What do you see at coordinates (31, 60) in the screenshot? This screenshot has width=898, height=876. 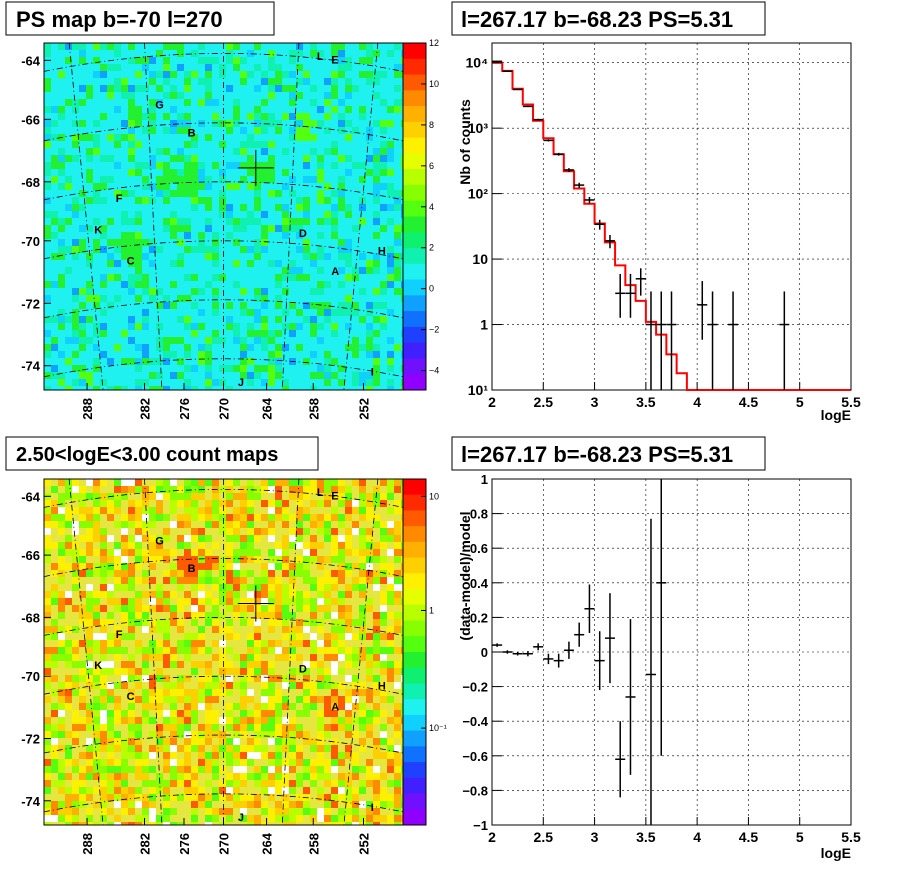 I see `y-tick-label: -64` at bounding box center [31, 60].